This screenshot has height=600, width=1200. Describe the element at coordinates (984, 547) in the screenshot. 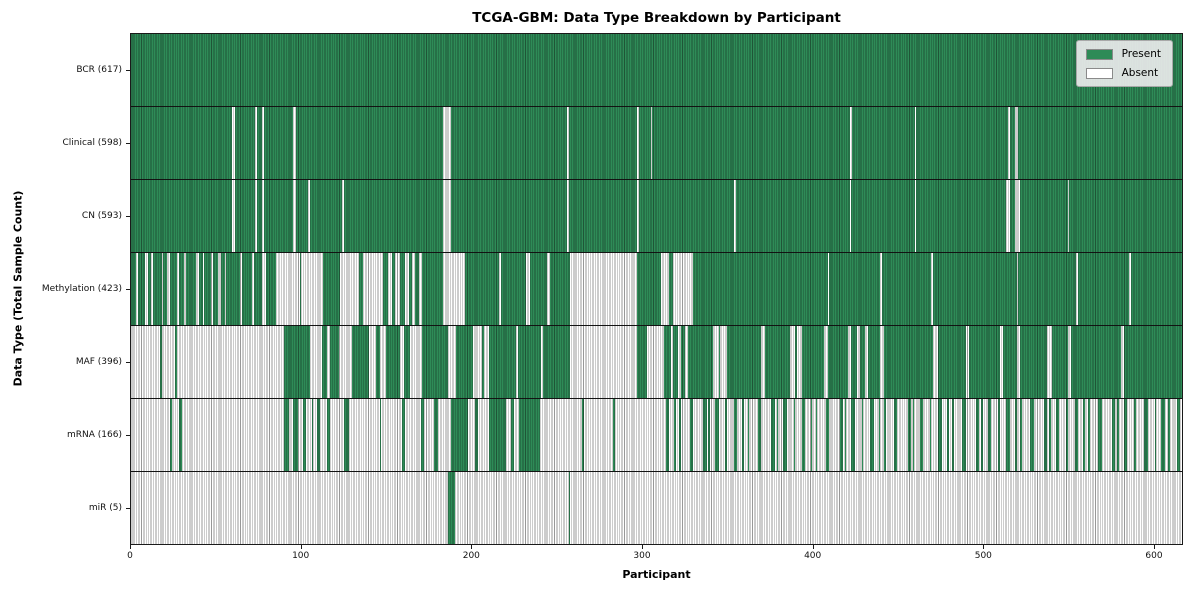

I see `x-tick-mark` at that location.